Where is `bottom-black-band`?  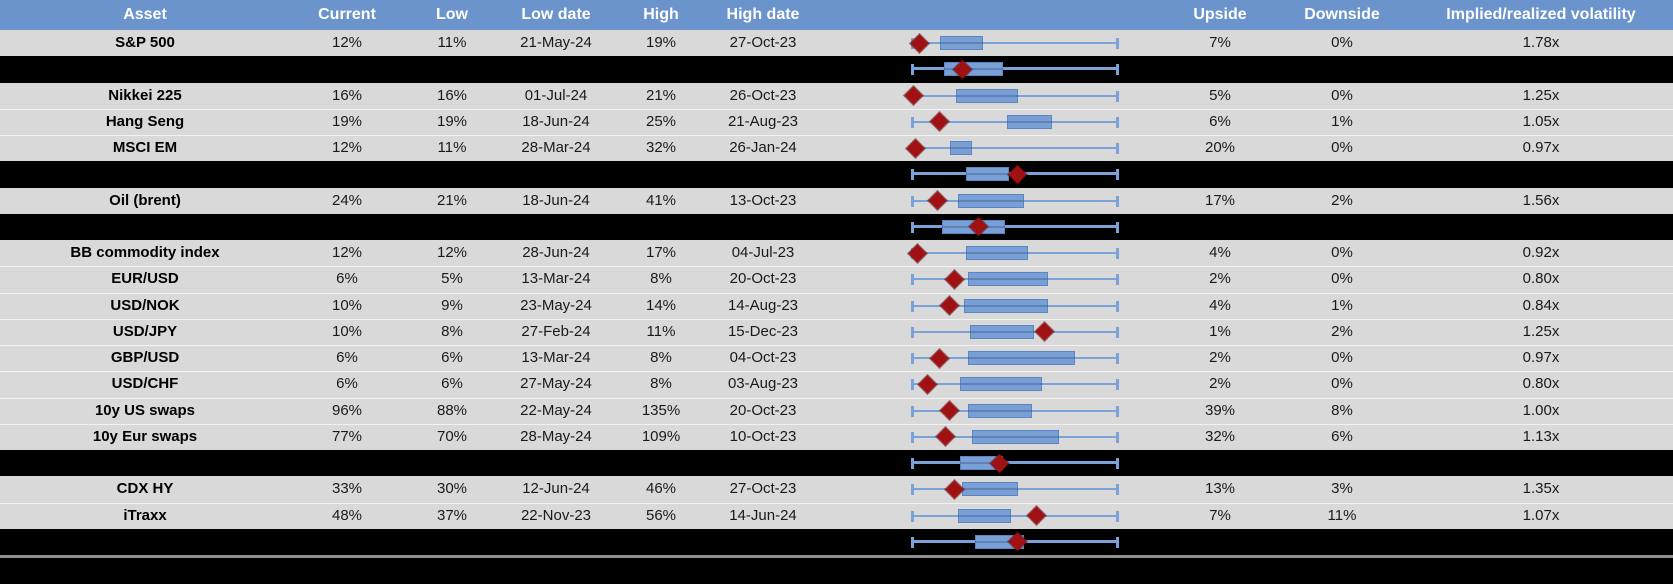
bottom-black-band is located at coordinates (836, 569).